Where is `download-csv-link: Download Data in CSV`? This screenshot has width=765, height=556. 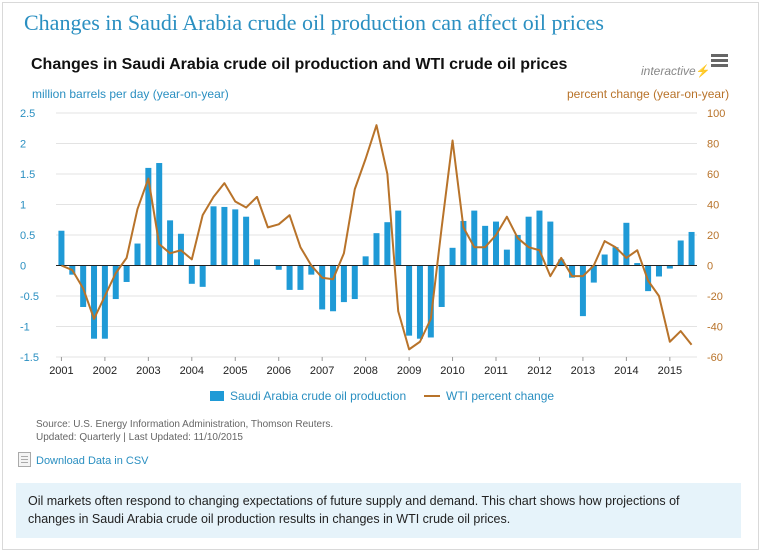
download-csv-link: Download Data in CSV is located at coordinates (83, 459).